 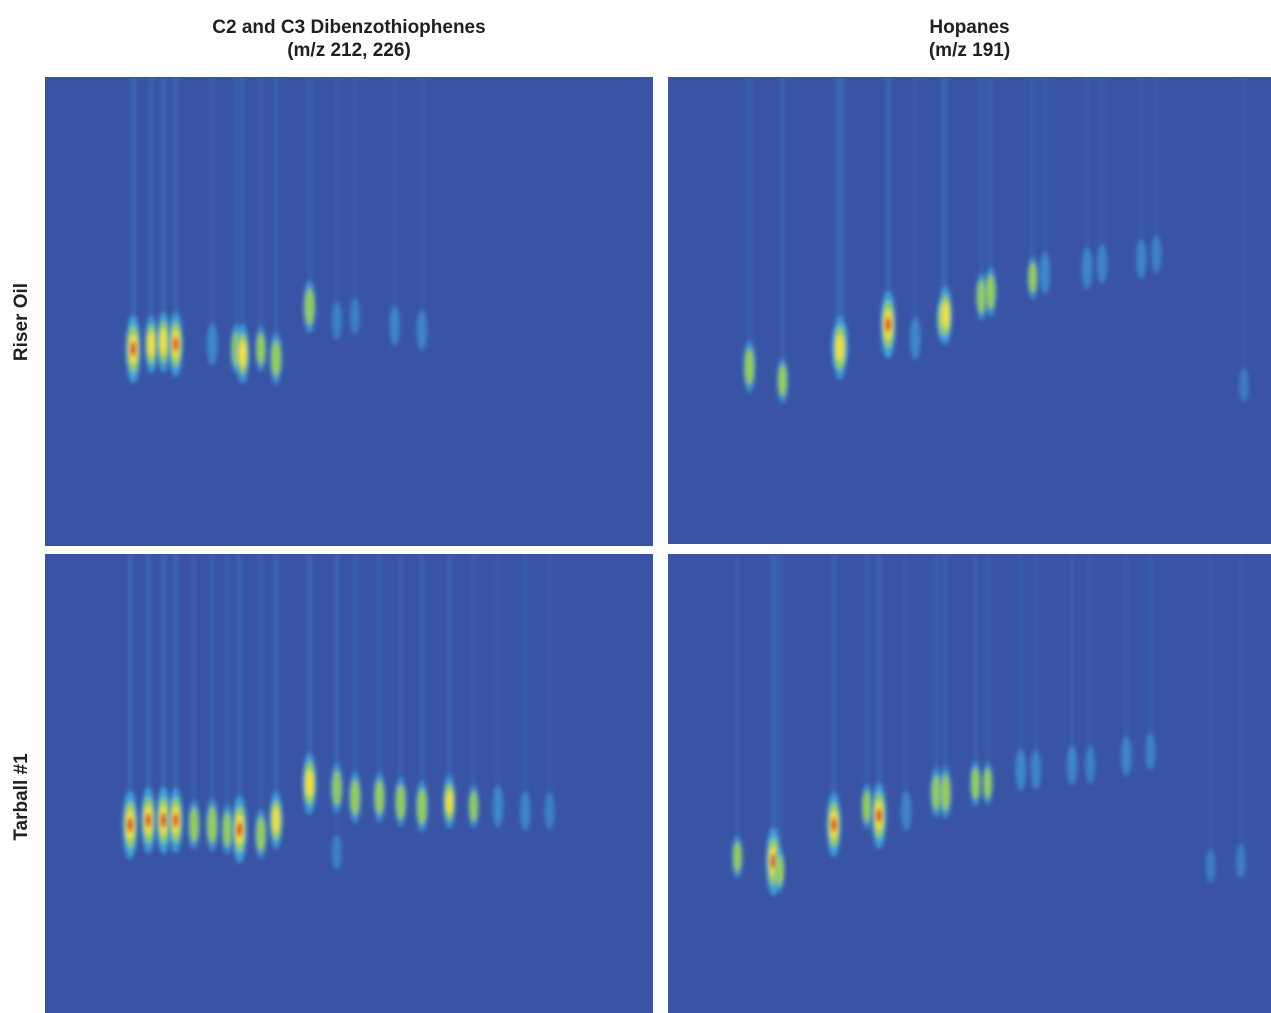 I want to click on column-title-text: C2 and C3 Dibenzothiophenes, so click(x=349, y=27).